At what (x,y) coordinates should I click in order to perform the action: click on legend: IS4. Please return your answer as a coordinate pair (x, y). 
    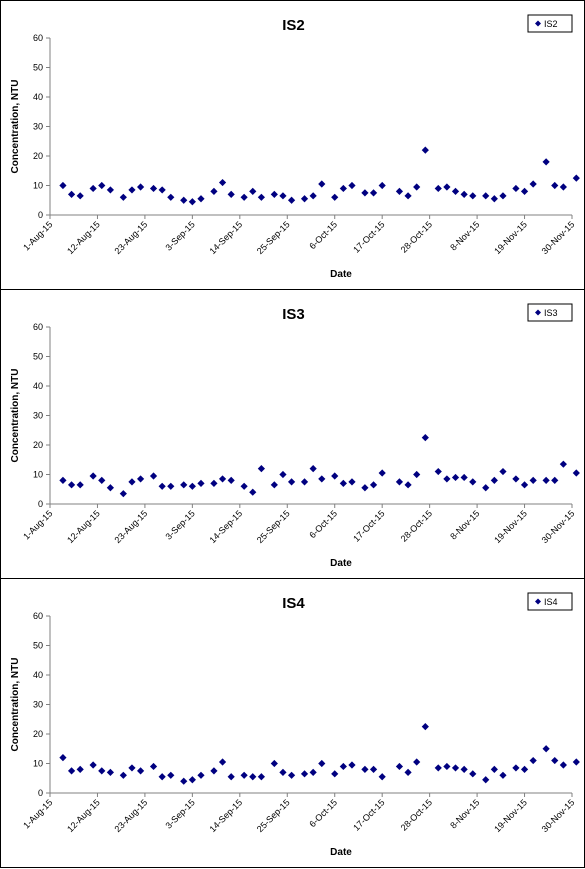
    Looking at the image, I should click on (550, 601).